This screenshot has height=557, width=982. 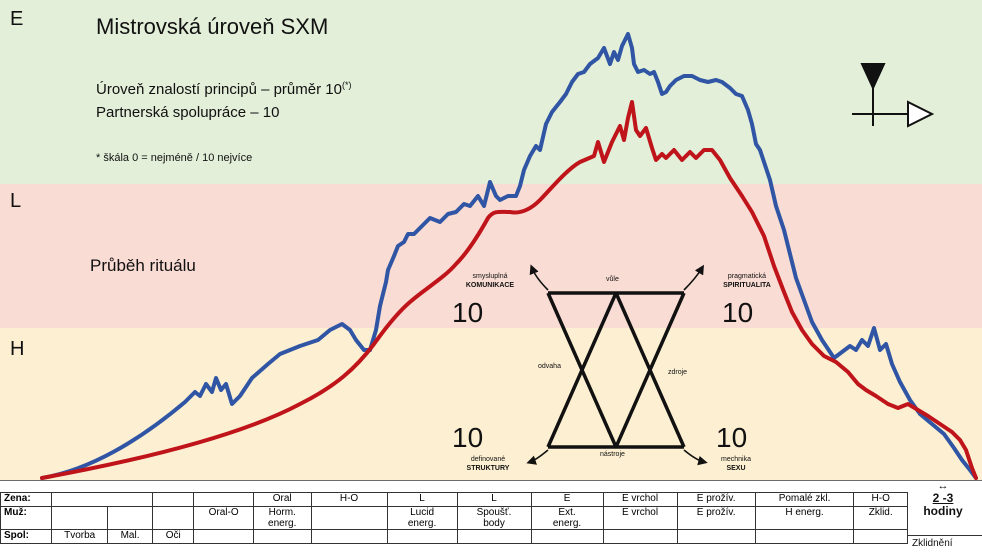 What do you see at coordinates (880, 518) in the screenshot?
I see `table-cell: Zklid.` at bounding box center [880, 518].